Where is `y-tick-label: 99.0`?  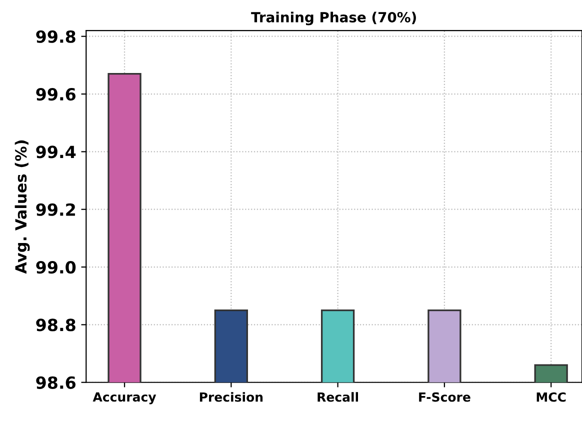 y-tick-label: 99.0 is located at coordinates (56, 267).